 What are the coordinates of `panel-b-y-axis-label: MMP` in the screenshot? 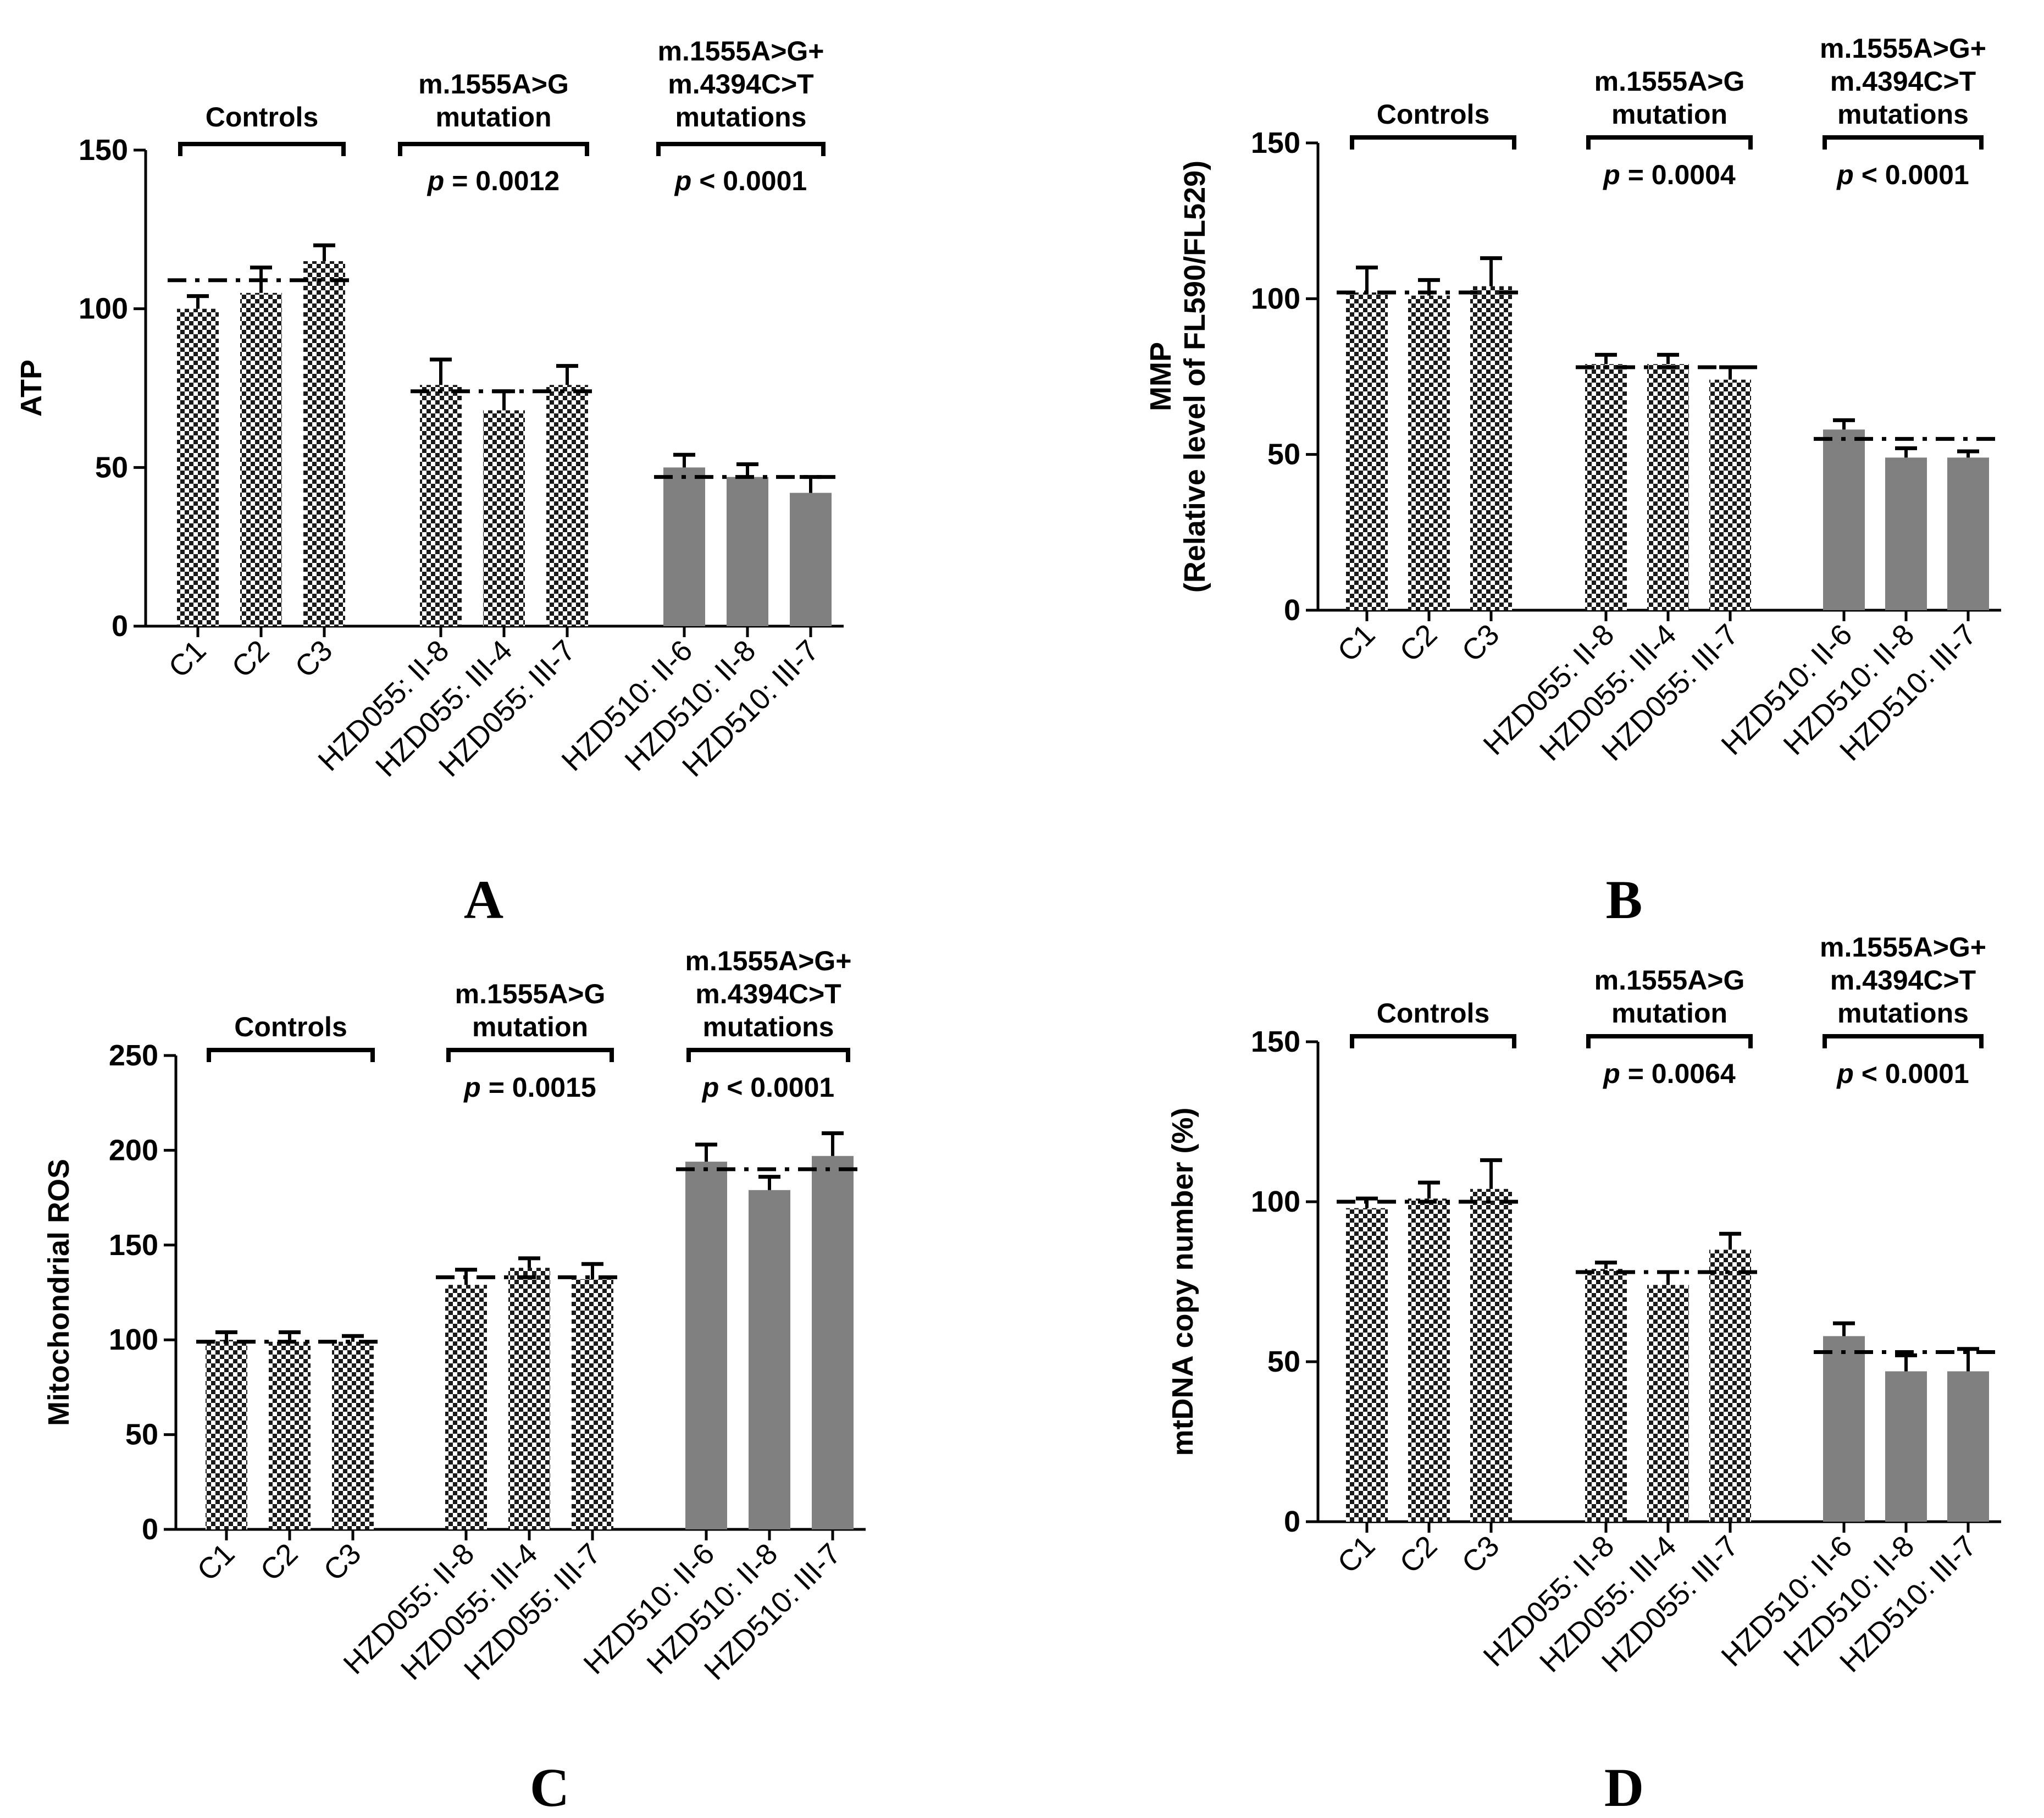 It's located at (1160, 376).